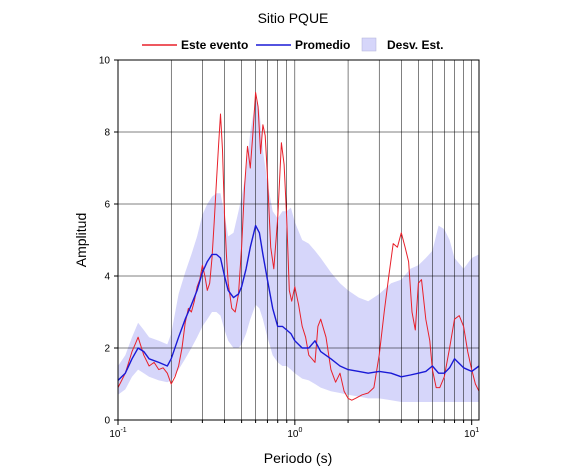  I want to click on x-tick-base-1: 10, so click(293, 434).